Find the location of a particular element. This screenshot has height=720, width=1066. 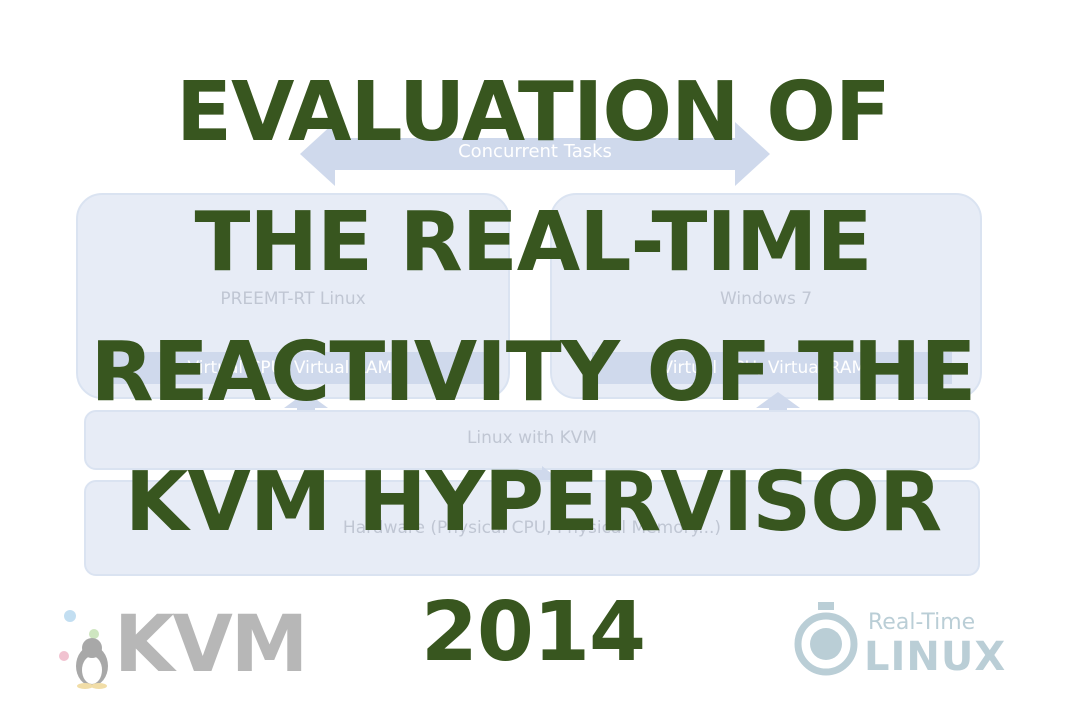

concurrent-tasks-label: Concurrent Tasks is located at coordinates (535, 151).